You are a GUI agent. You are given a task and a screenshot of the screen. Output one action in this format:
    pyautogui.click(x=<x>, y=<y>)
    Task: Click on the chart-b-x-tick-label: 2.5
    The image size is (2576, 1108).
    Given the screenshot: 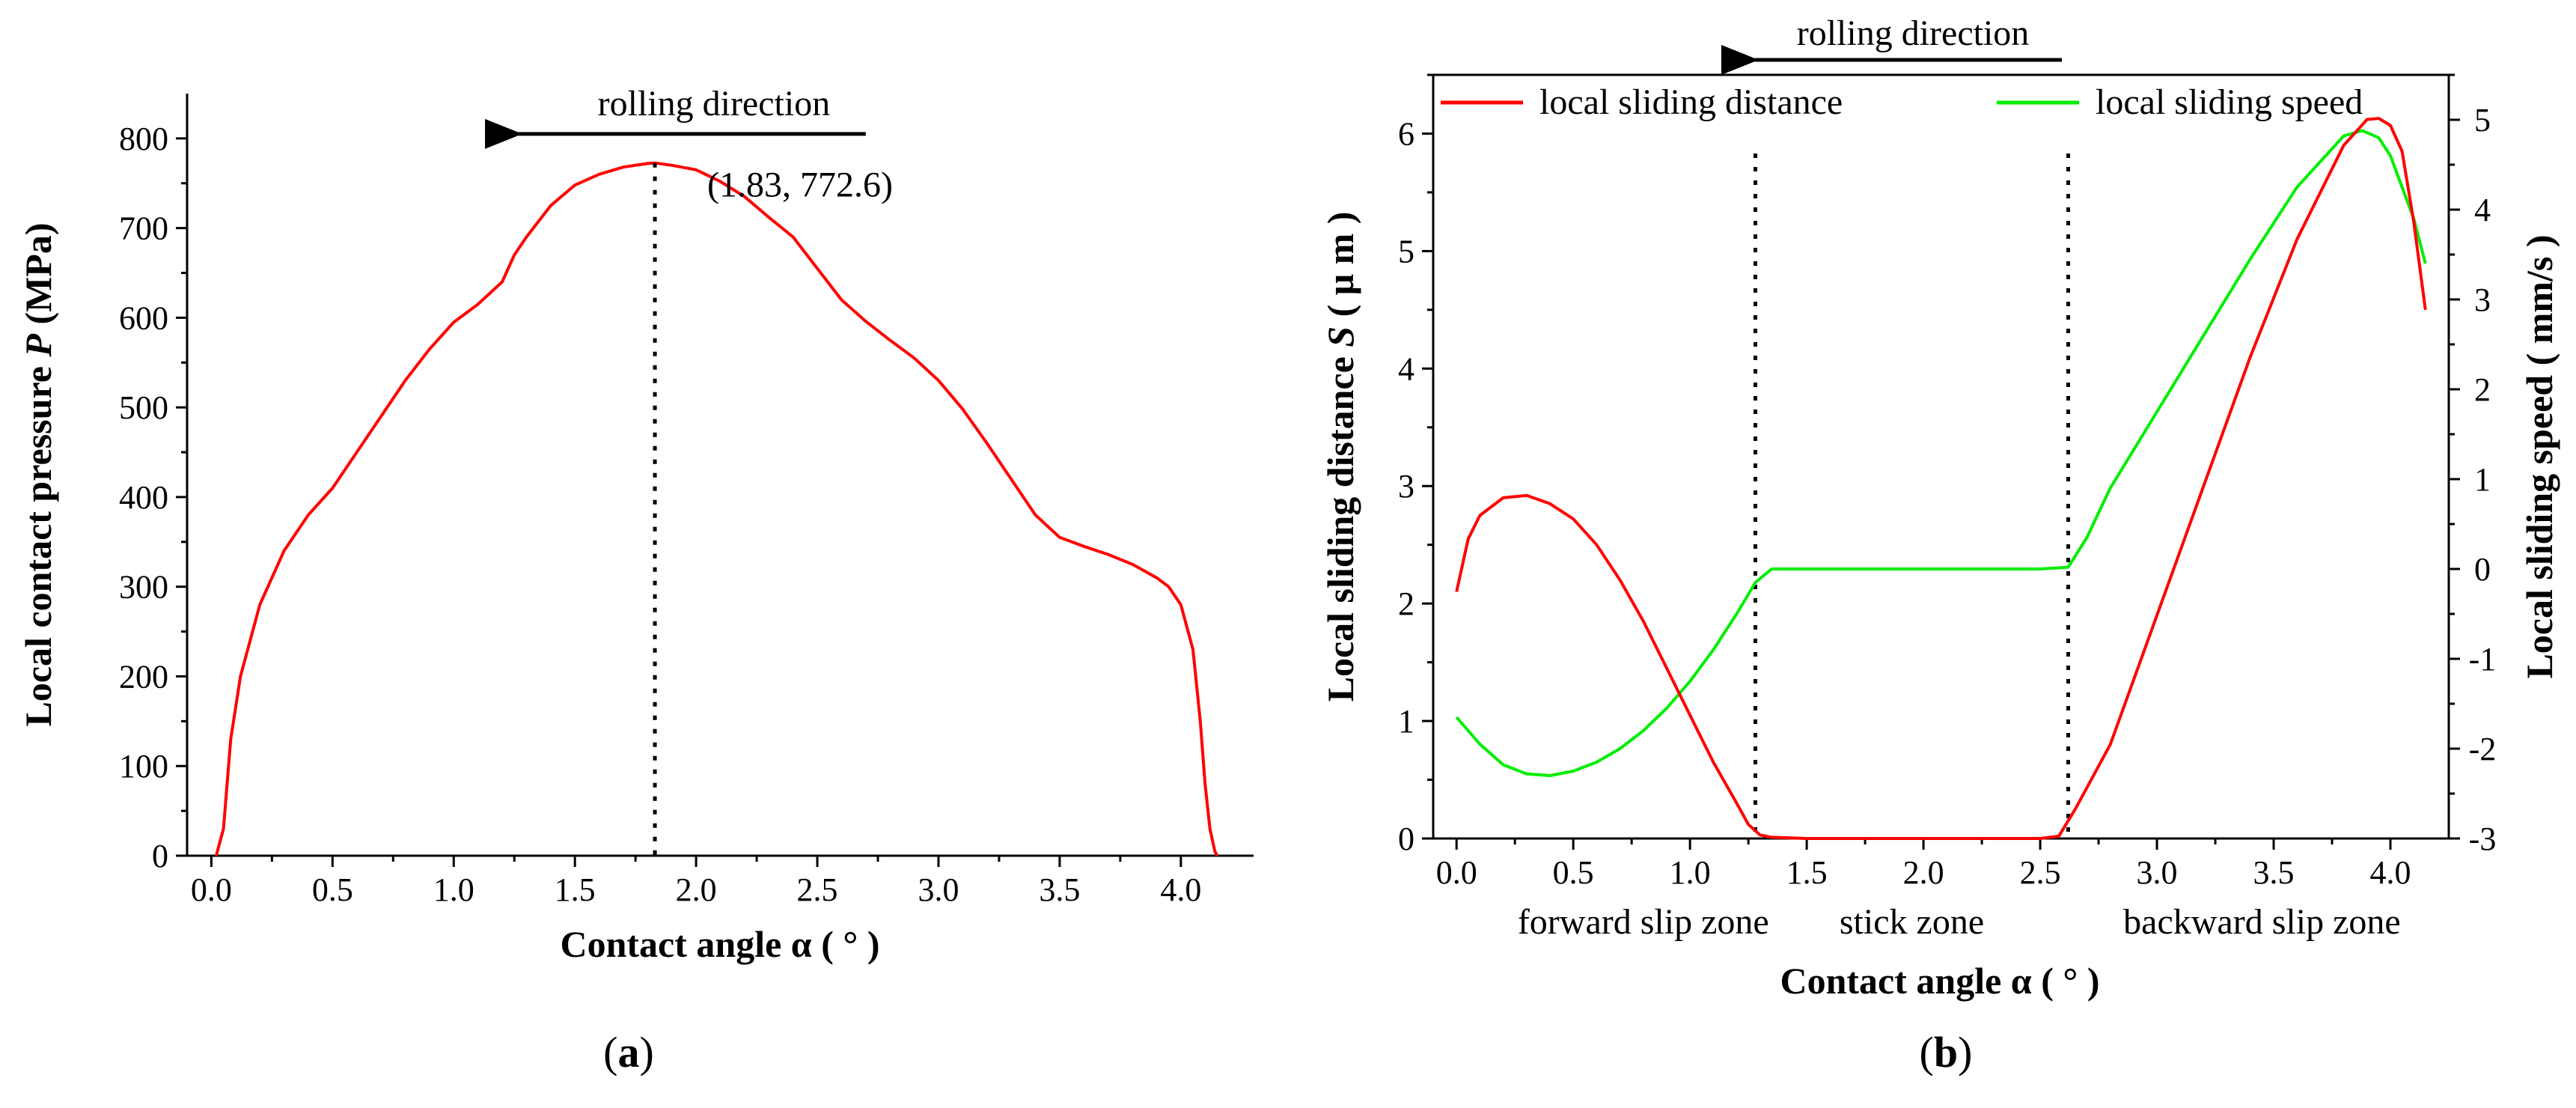 What is the action you would take?
    pyautogui.click(x=2041, y=873)
    